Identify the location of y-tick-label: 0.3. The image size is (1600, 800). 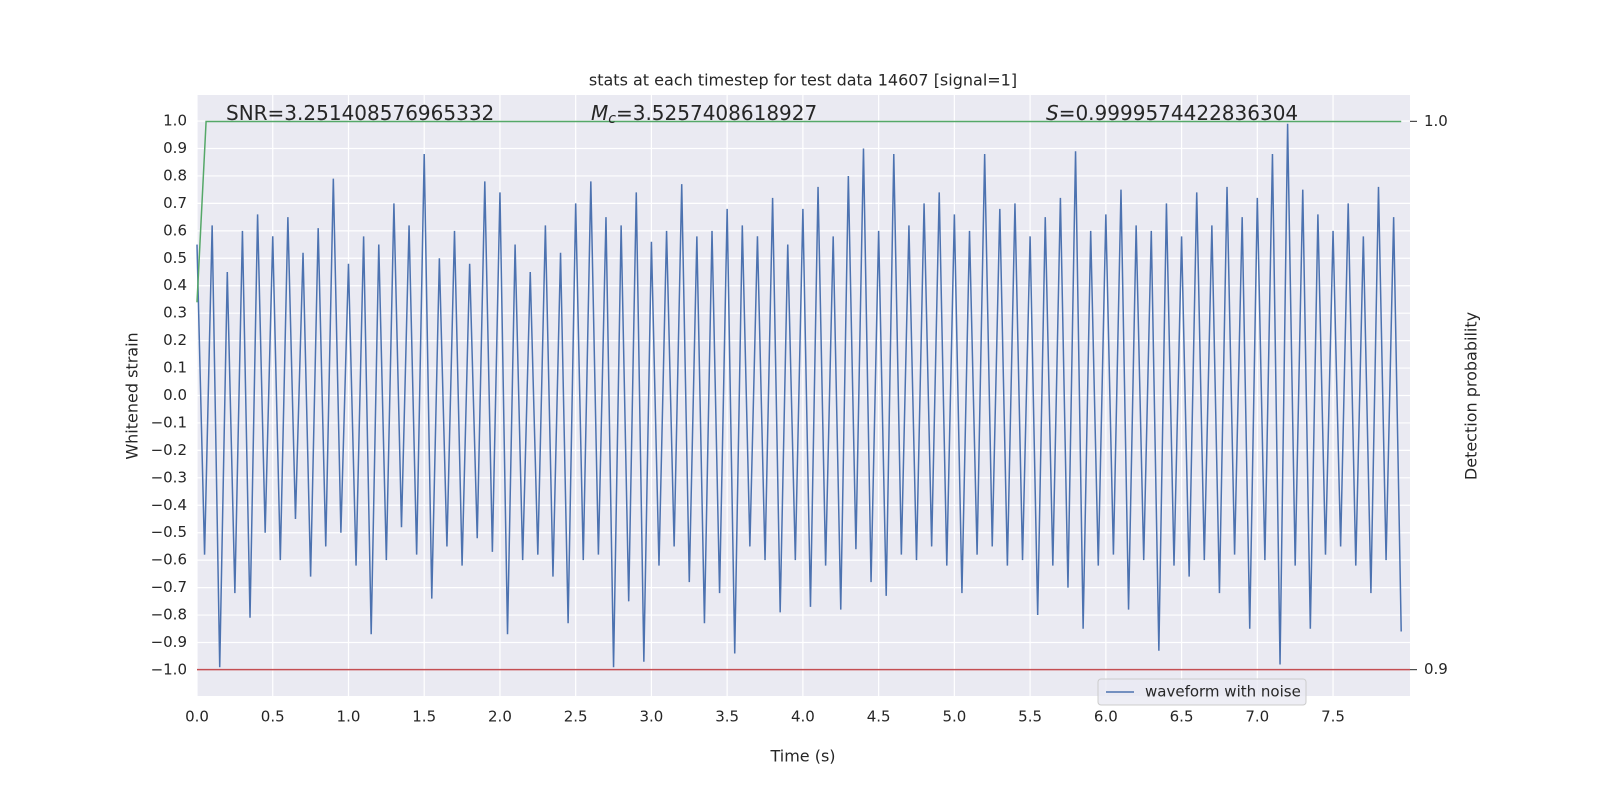
(175, 313).